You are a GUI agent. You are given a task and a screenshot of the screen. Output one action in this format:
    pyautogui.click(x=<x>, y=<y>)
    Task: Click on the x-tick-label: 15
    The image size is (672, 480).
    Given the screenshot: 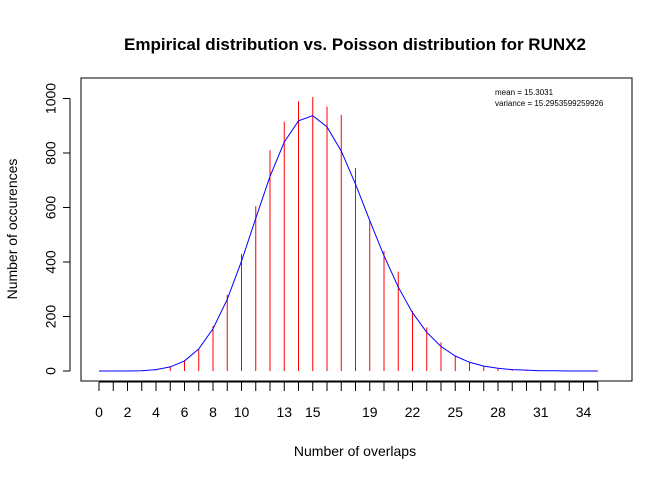 What is the action you would take?
    pyautogui.click(x=313, y=412)
    